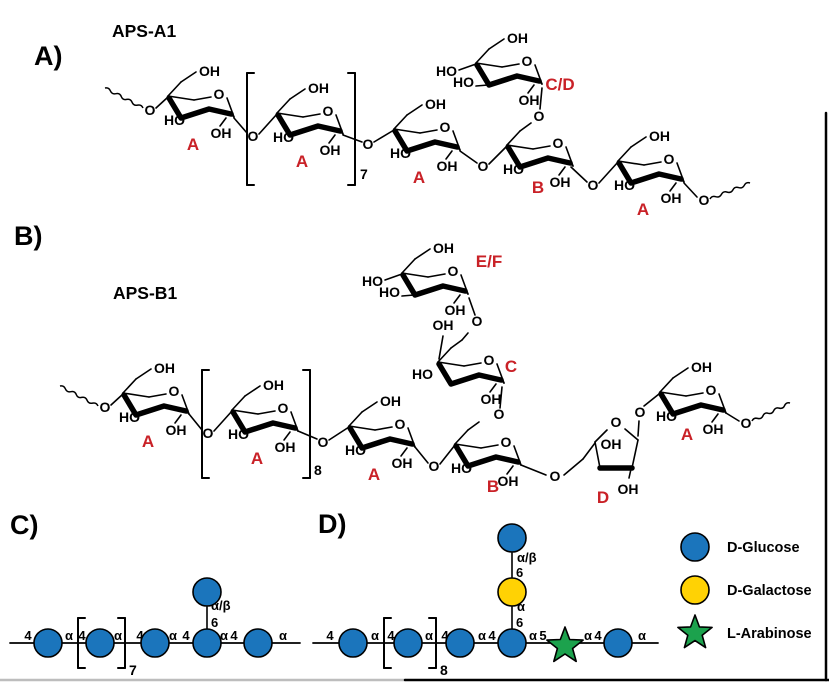 The width and height of the screenshot is (829, 682). I want to click on panel-d-tag: D), so click(332, 524).